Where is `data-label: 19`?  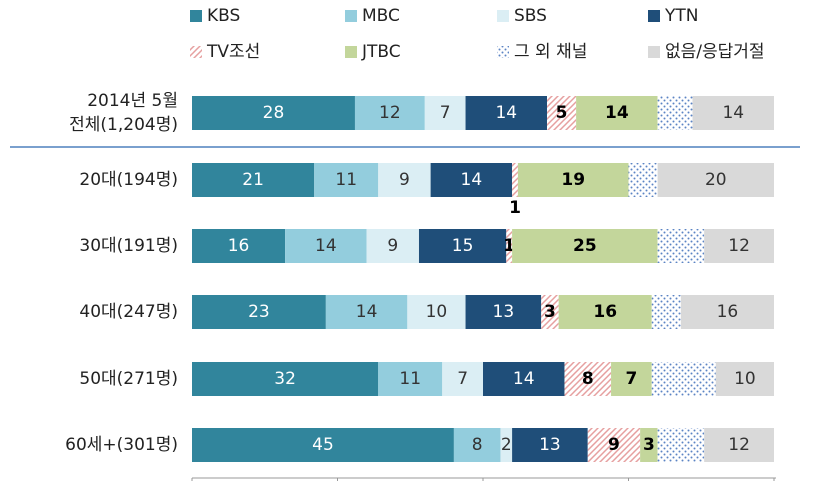 data-label: 19 is located at coordinates (573, 180).